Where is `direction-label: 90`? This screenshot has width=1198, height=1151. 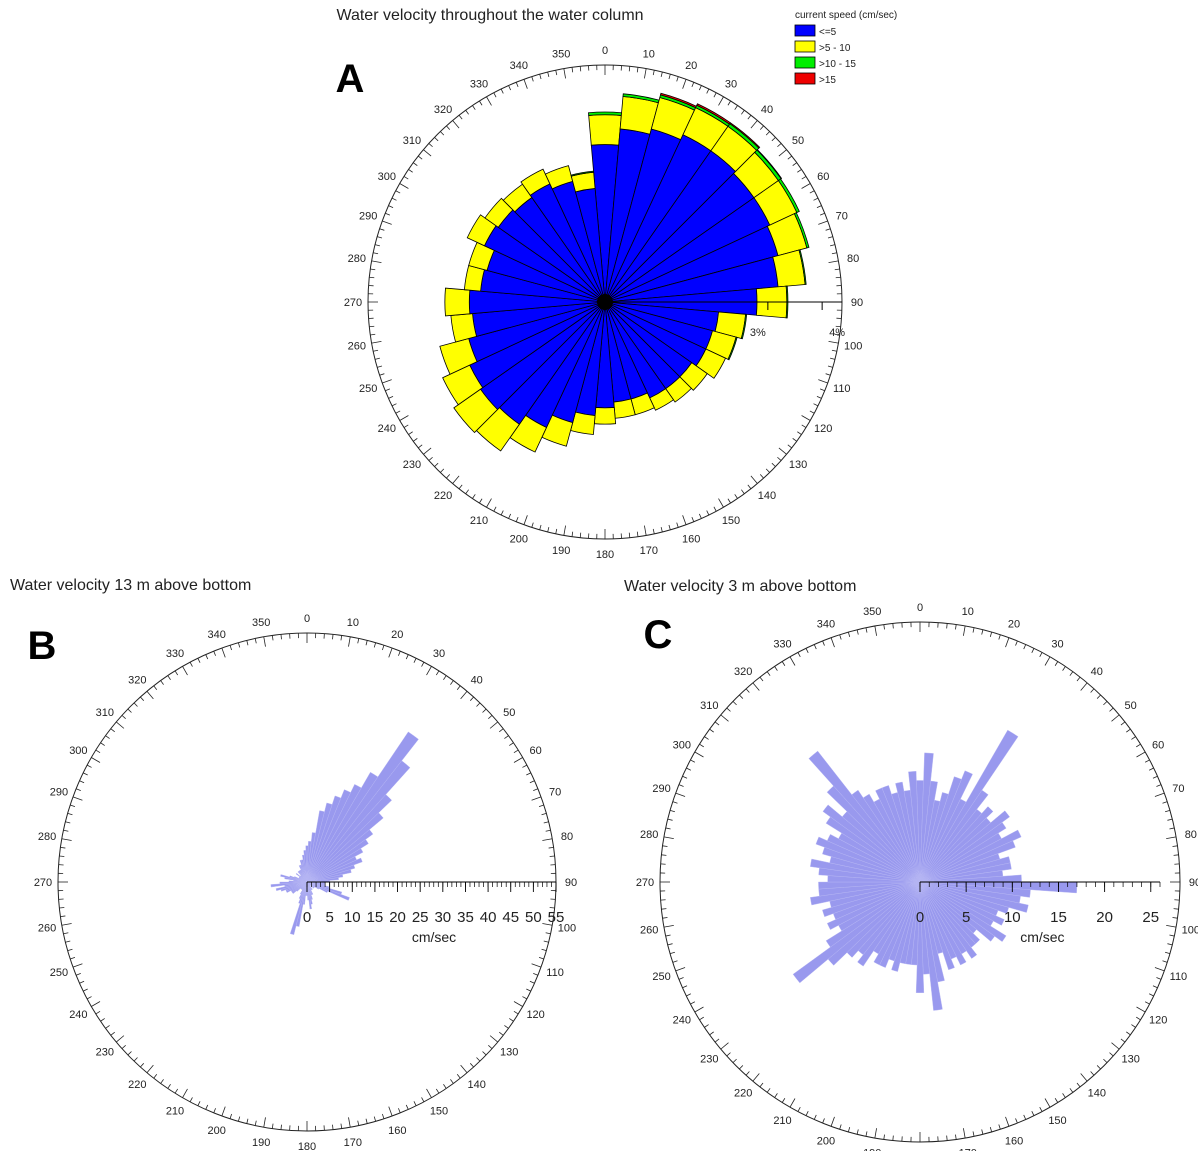
direction-label: 90 is located at coordinates (857, 303).